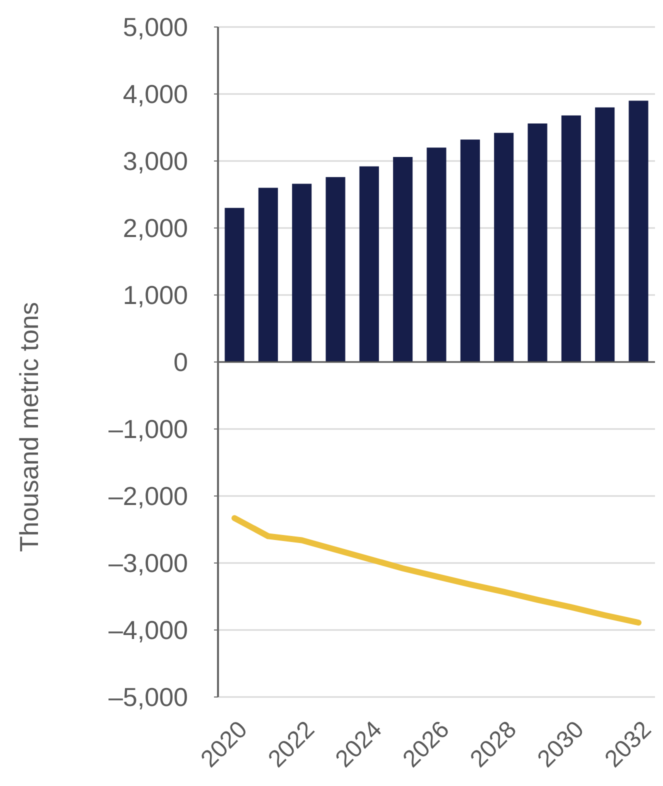 The image size is (663, 786). I want to click on y-tick-label: 3,000, so click(155, 161).